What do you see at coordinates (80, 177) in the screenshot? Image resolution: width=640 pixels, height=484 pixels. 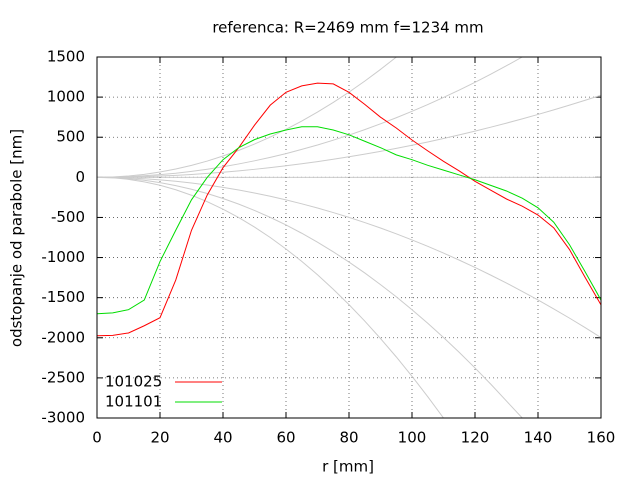 I see `y-tick-label: 0` at bounding box center [80, 177].